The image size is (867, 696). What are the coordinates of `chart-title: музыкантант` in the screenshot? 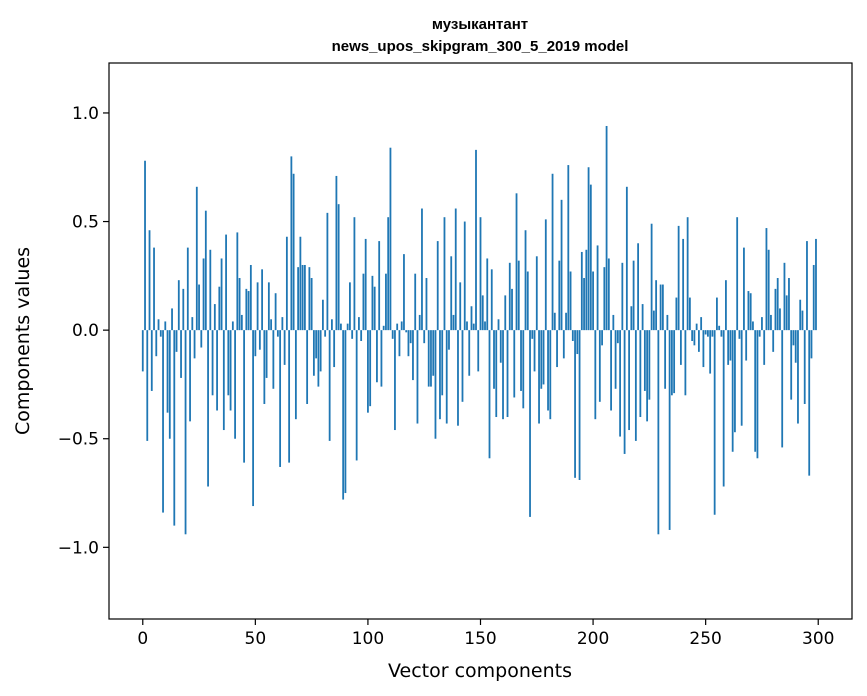 It's located at (480, 24).